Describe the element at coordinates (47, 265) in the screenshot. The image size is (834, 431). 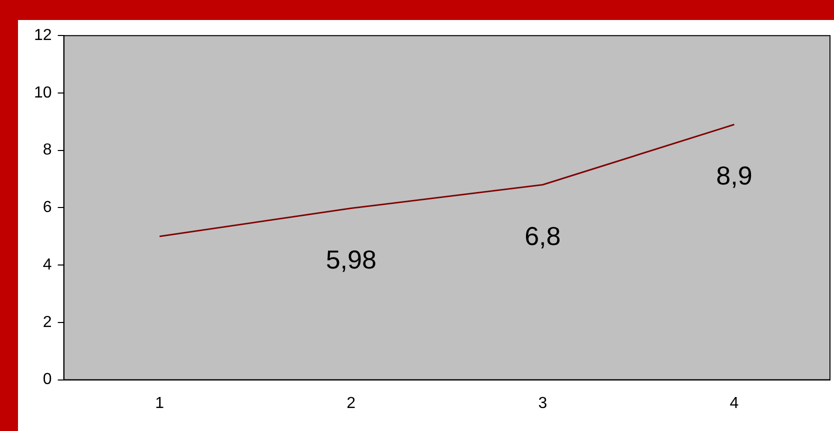
I see `y-tick-label: 4` at that location.